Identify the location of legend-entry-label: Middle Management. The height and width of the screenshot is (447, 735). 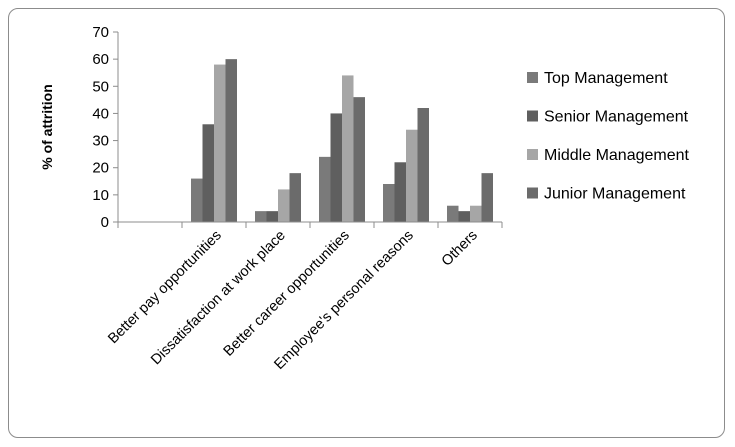
(617, 155).